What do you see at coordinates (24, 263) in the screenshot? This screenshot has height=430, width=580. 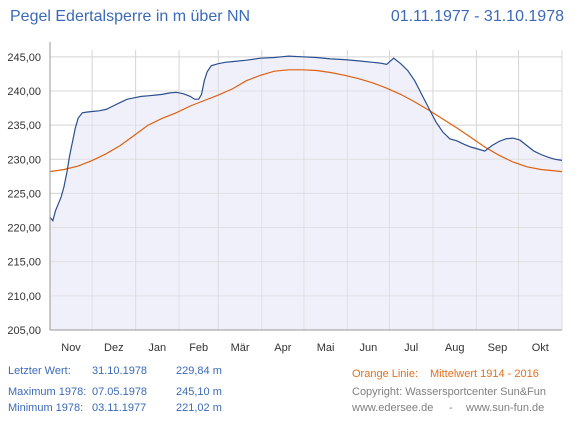 I see `y-tick-label: 215,00` at bounding box center [24, 263].